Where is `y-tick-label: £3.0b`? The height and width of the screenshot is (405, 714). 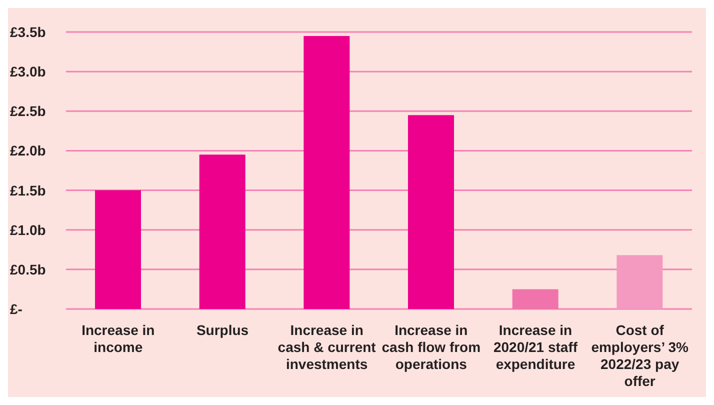 y-tick-label: £3.0b is located at coordinates (28, 72).